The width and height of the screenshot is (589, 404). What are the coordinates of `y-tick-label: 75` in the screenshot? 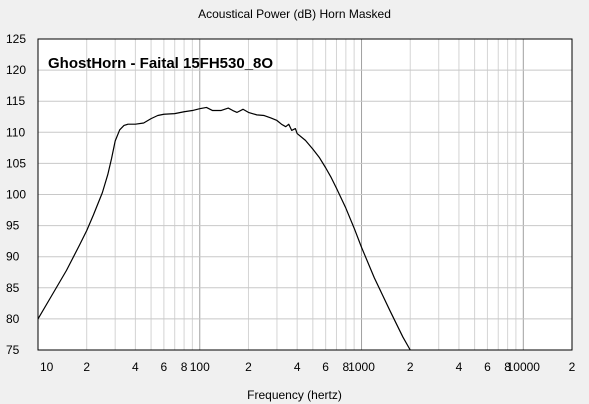 It's located at (13, 350).